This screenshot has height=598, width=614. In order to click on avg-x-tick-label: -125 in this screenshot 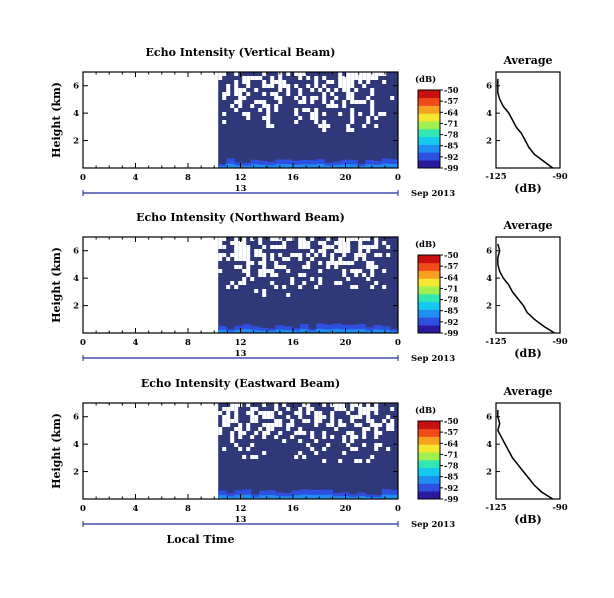, I will do `click(495, 177)`.